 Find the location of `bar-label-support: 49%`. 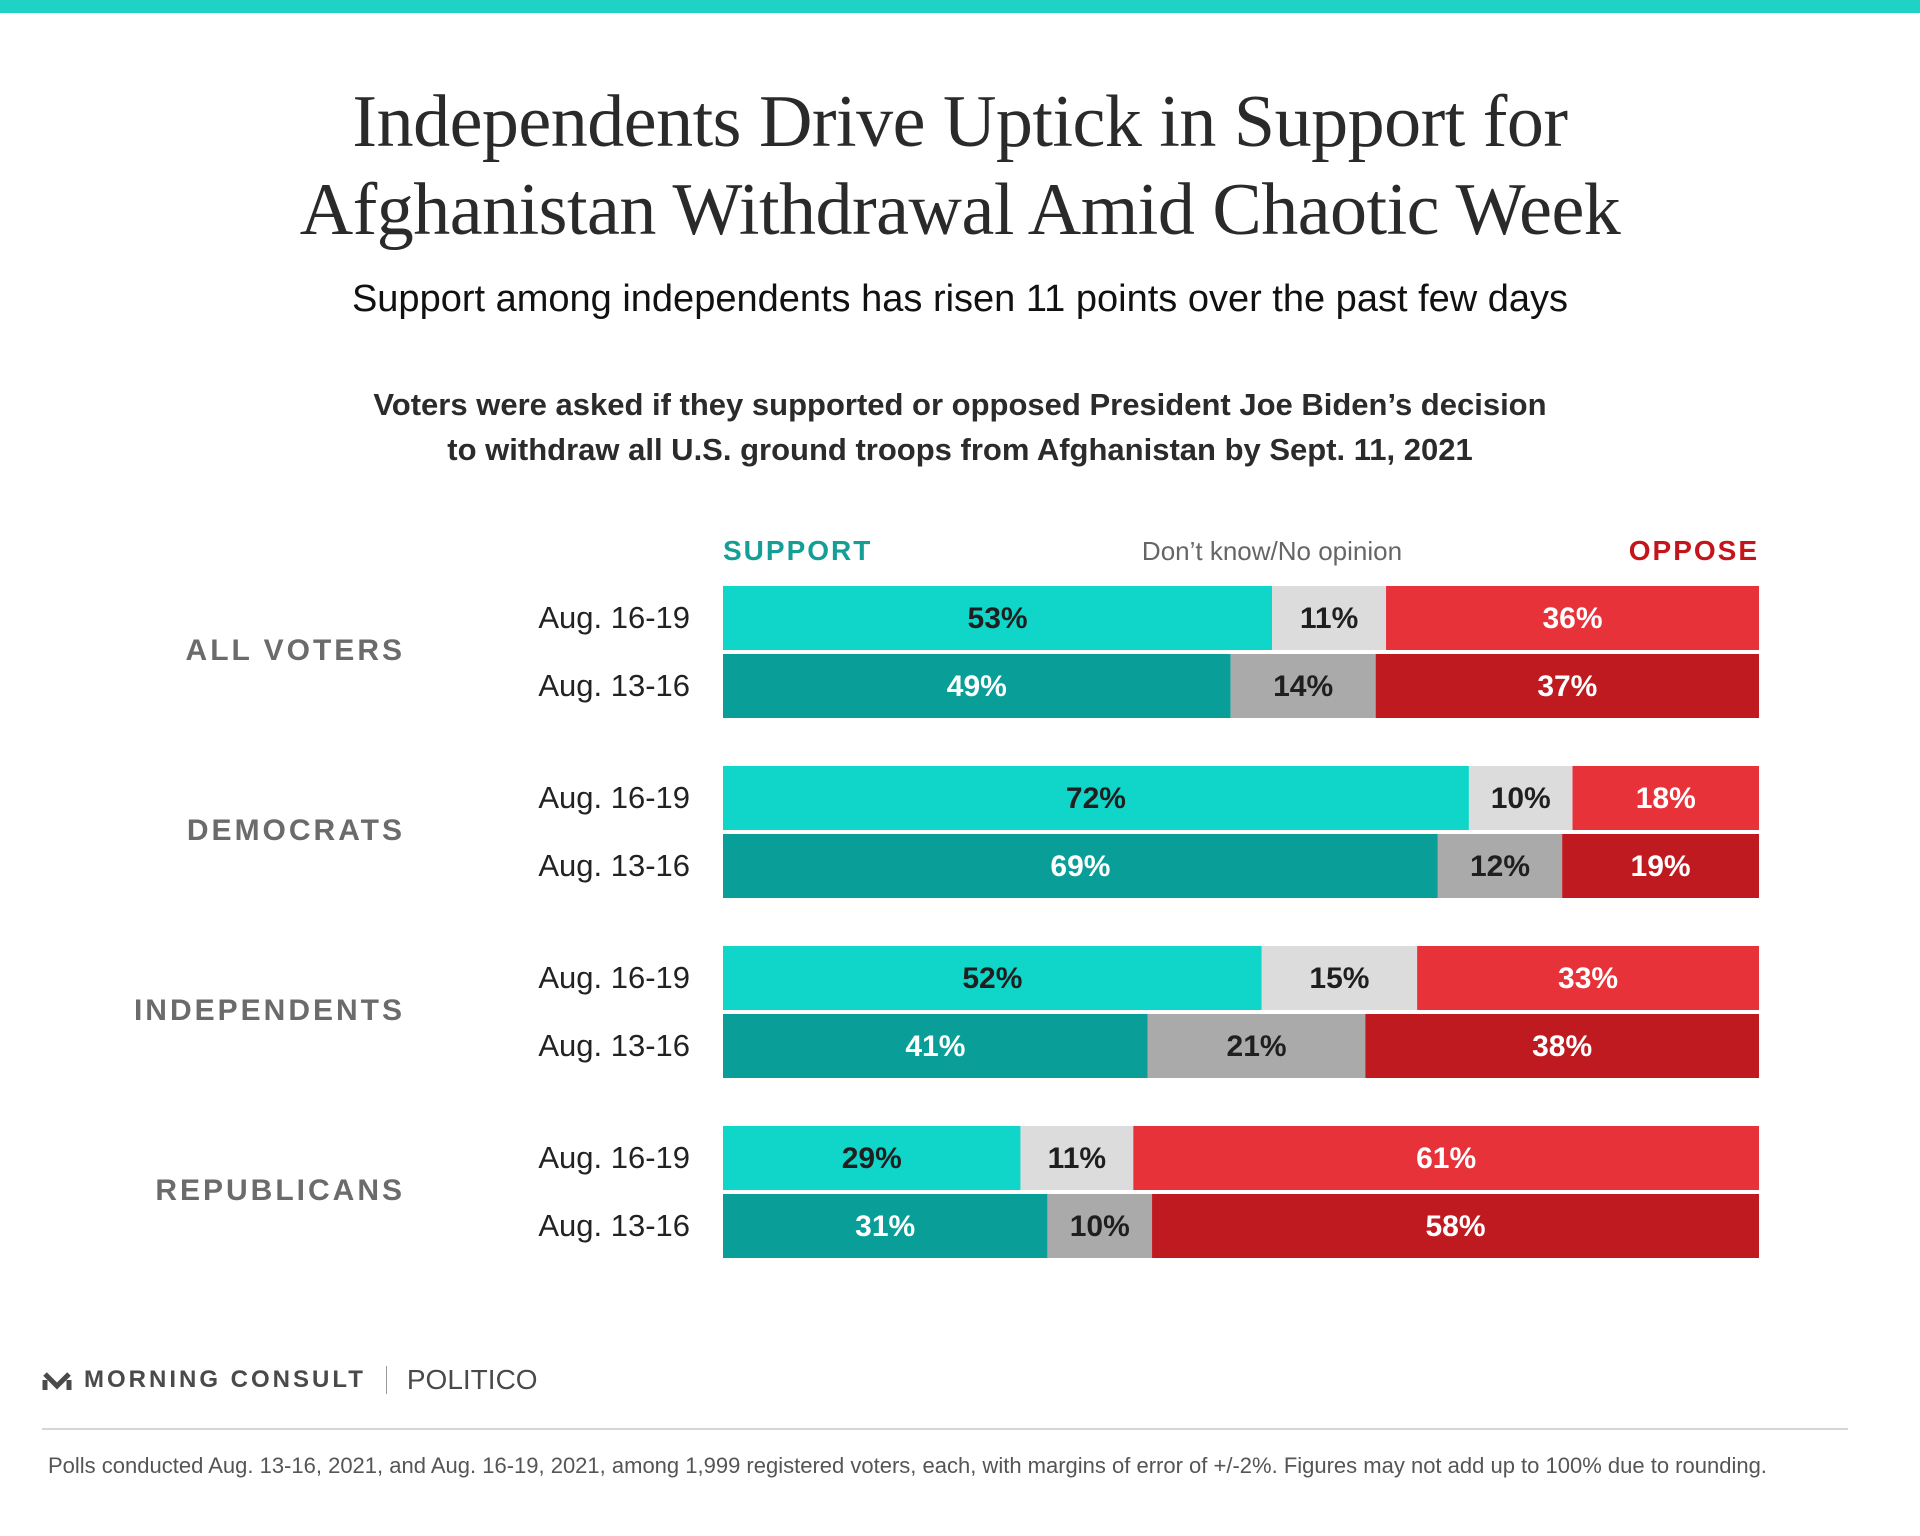

bar-label-support: 49% is located at coordinates (977, 686).